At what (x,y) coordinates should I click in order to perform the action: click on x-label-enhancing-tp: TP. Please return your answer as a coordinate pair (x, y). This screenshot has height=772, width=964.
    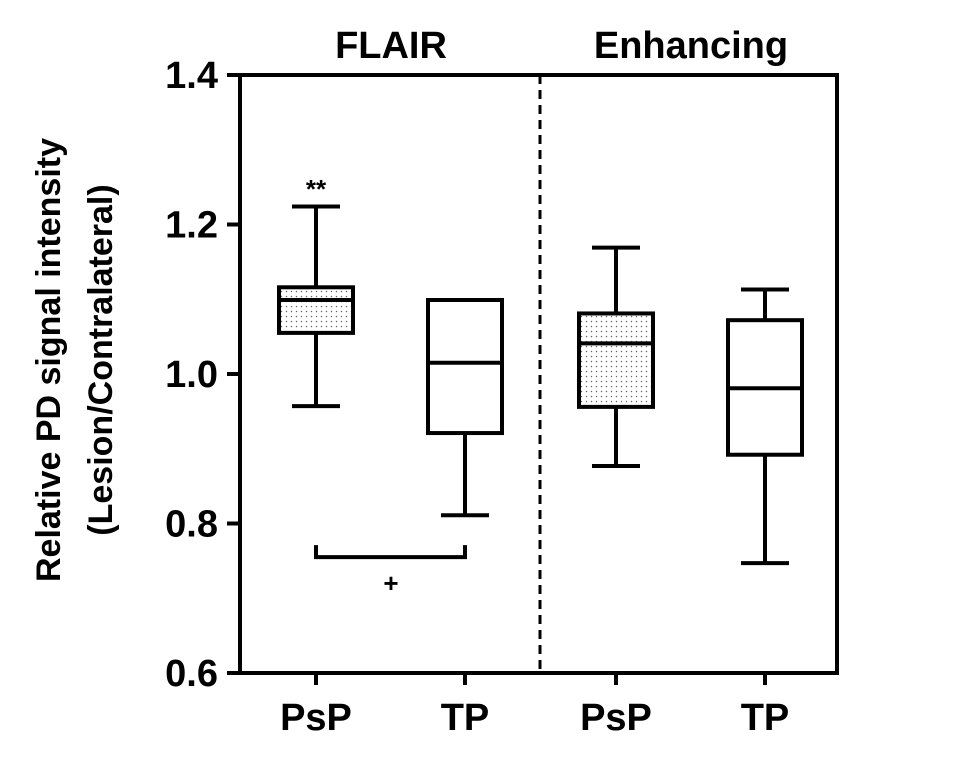
    Looking at the image, I should click on (765, 718).